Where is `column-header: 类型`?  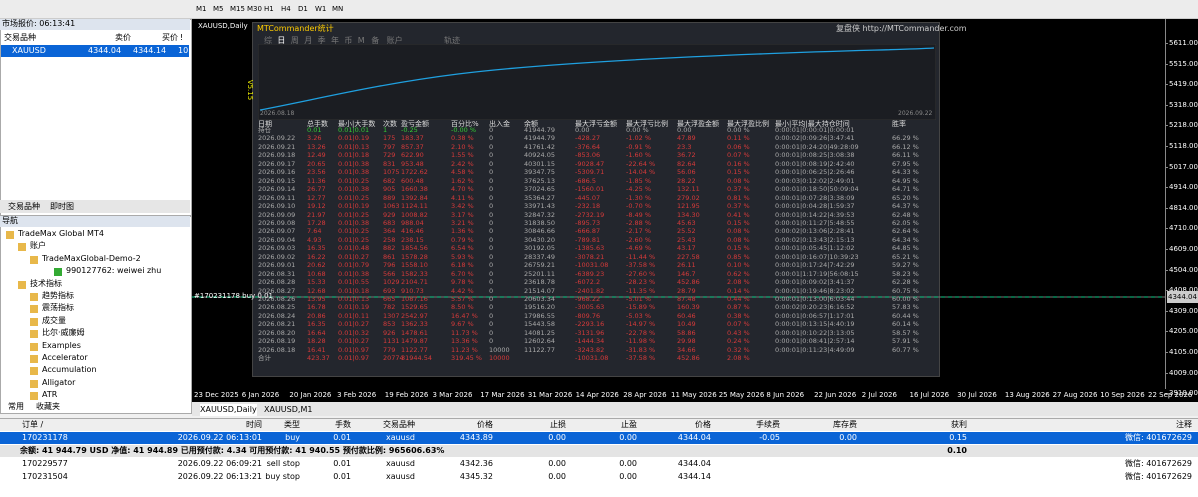 column-header: 类型 is located at coordinates (292, 424).